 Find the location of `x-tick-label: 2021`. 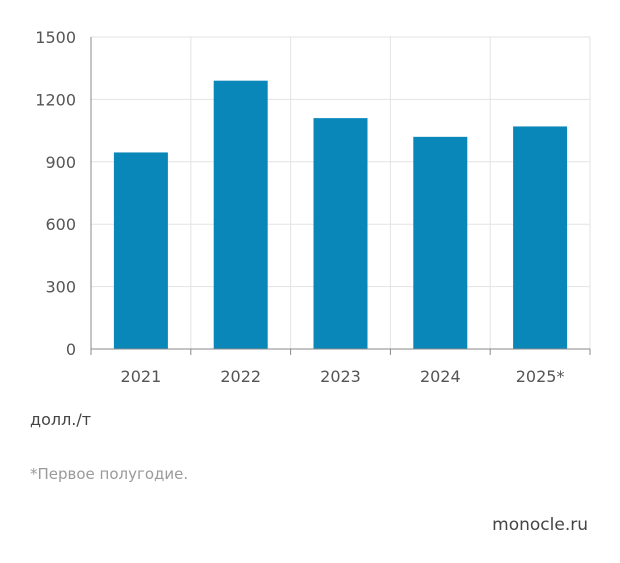

x-tick-label: 2021 is located at coordinates (141, 376).